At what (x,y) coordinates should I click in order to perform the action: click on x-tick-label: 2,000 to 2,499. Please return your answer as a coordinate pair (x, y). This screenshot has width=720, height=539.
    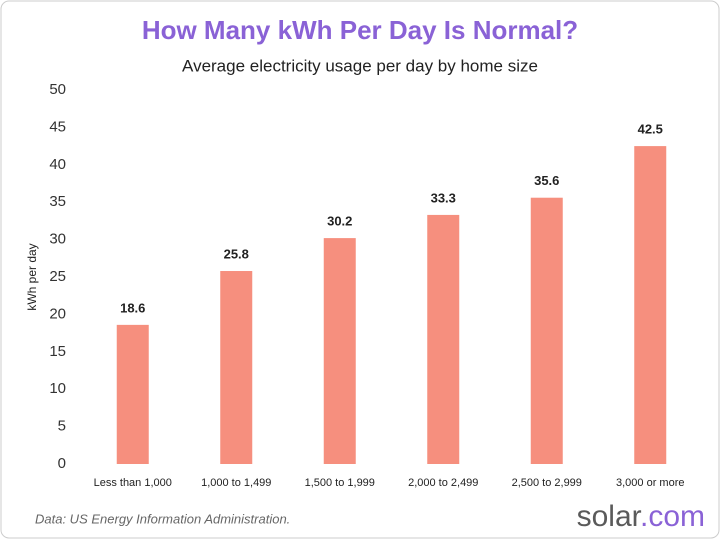
    Looking at the image, I should click on (443, 483).